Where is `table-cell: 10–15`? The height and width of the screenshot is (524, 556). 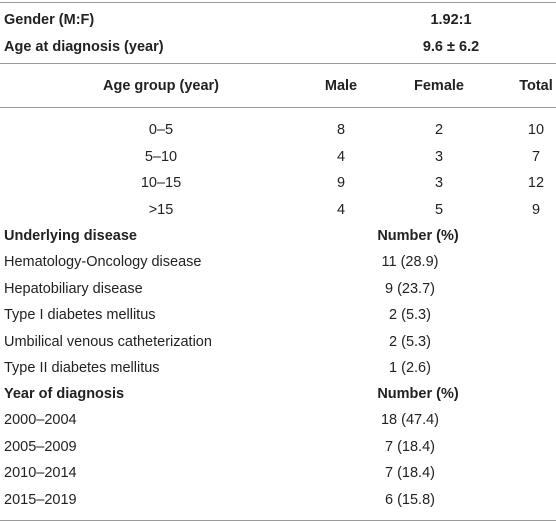
table-cell: 10–15 is located at coordinates (161, 183).